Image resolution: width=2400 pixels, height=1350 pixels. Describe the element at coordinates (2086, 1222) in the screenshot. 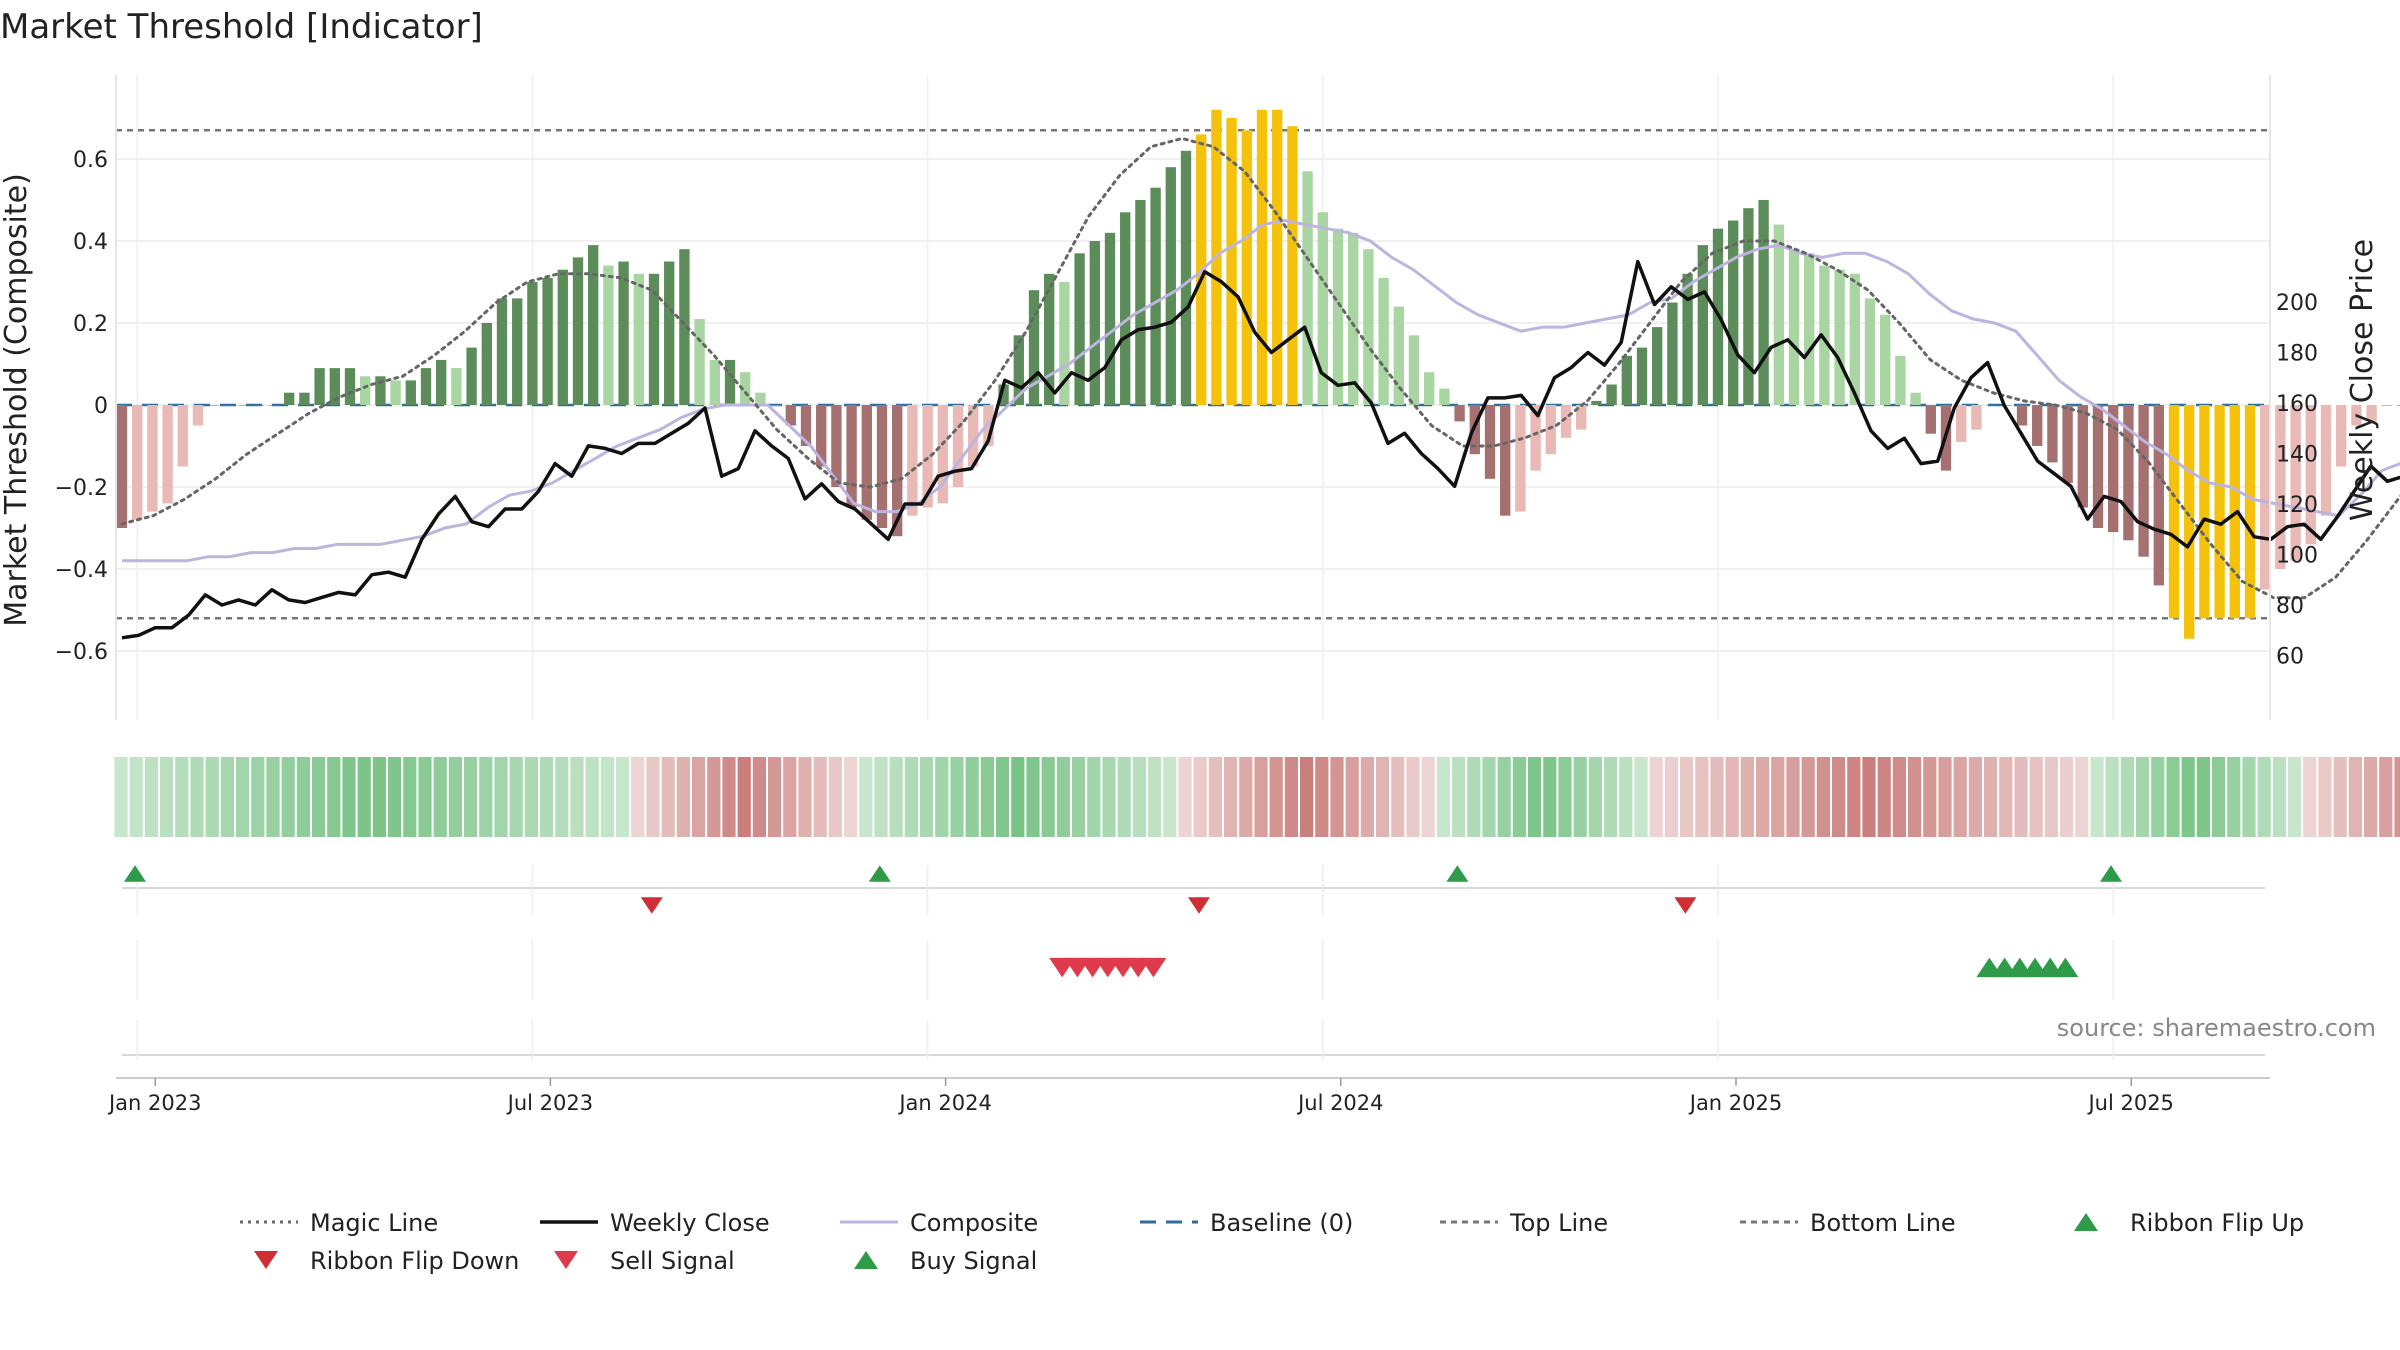

I see `legend-marker-up` at that location.